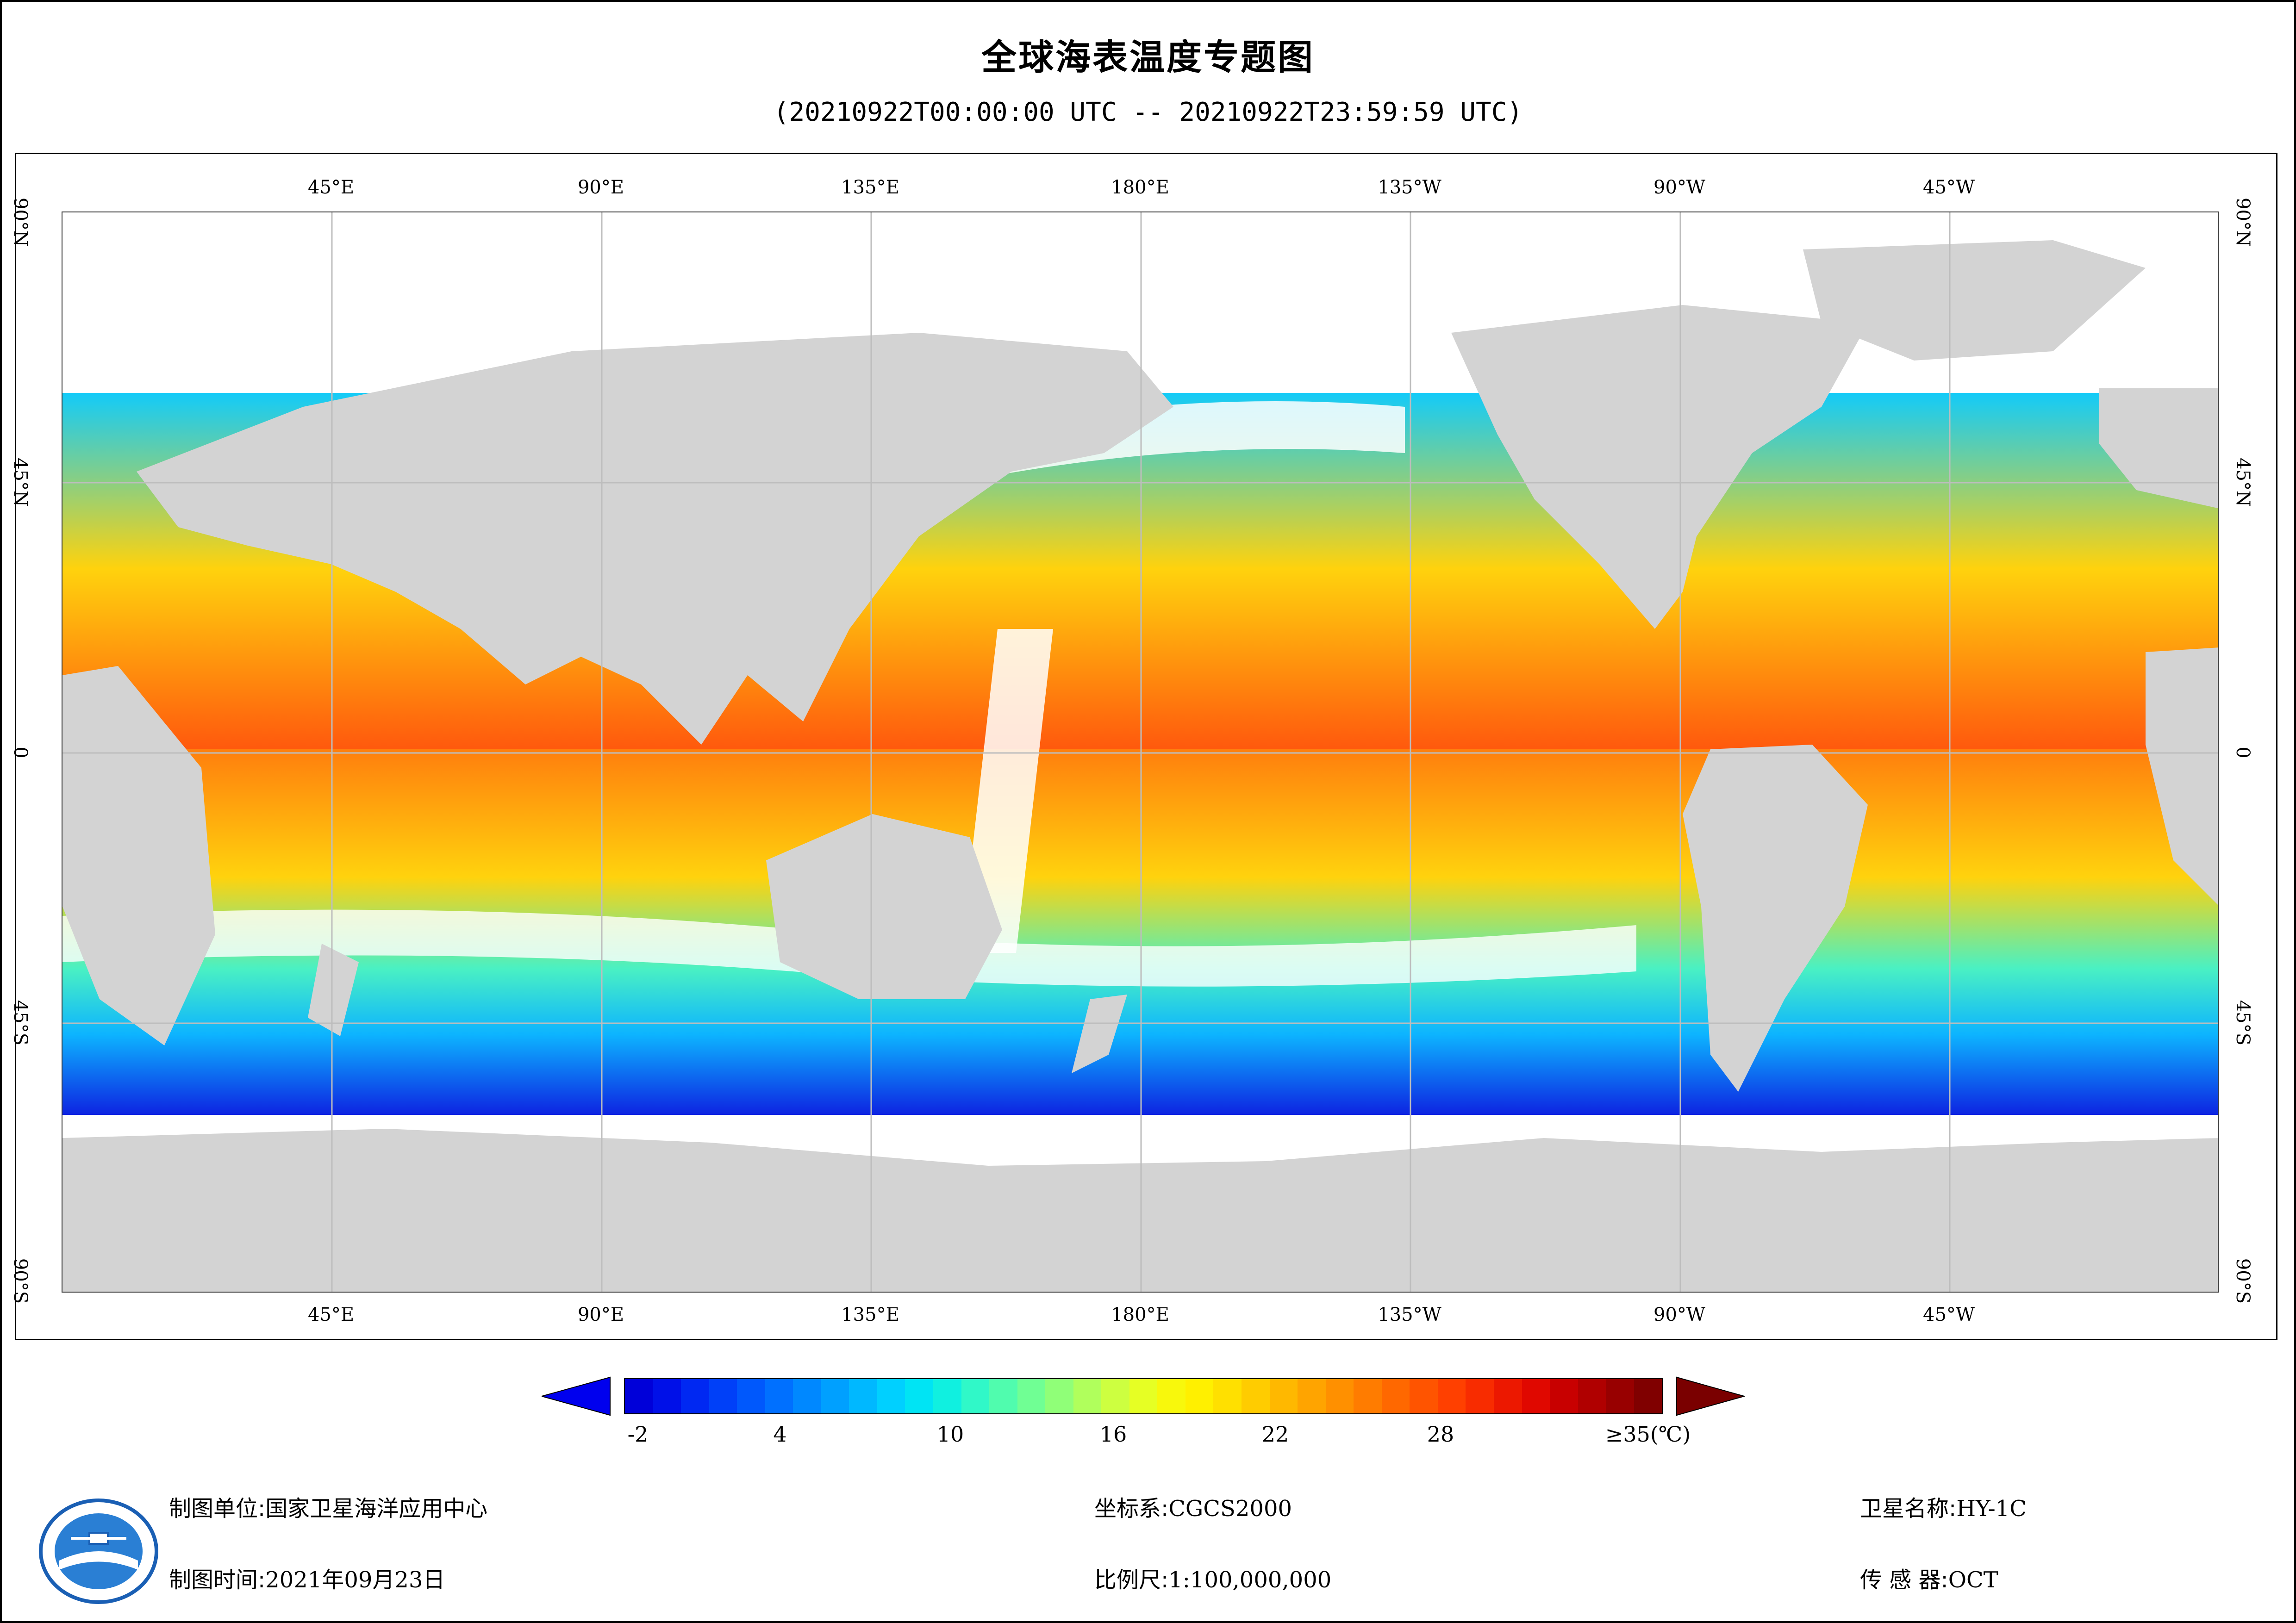 This screenshot has width=2296, height=1623. Describe the element at coordinates (20, 752) in the screenshot. I see `lat-label-left: 0` at that location.